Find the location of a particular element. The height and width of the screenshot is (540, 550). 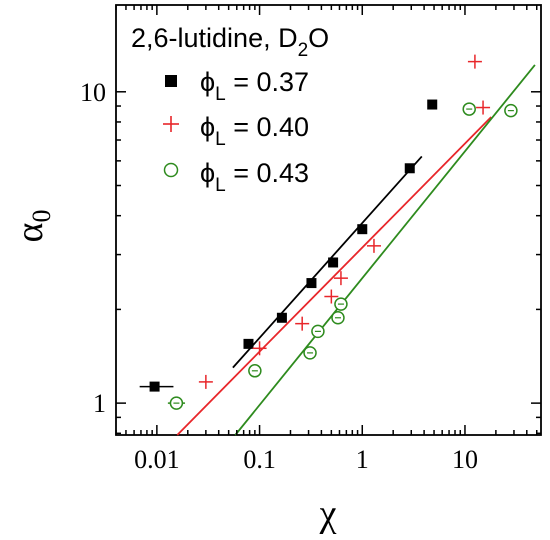

y-axis-label-sub: 0 is located at coordinates (41, 216).